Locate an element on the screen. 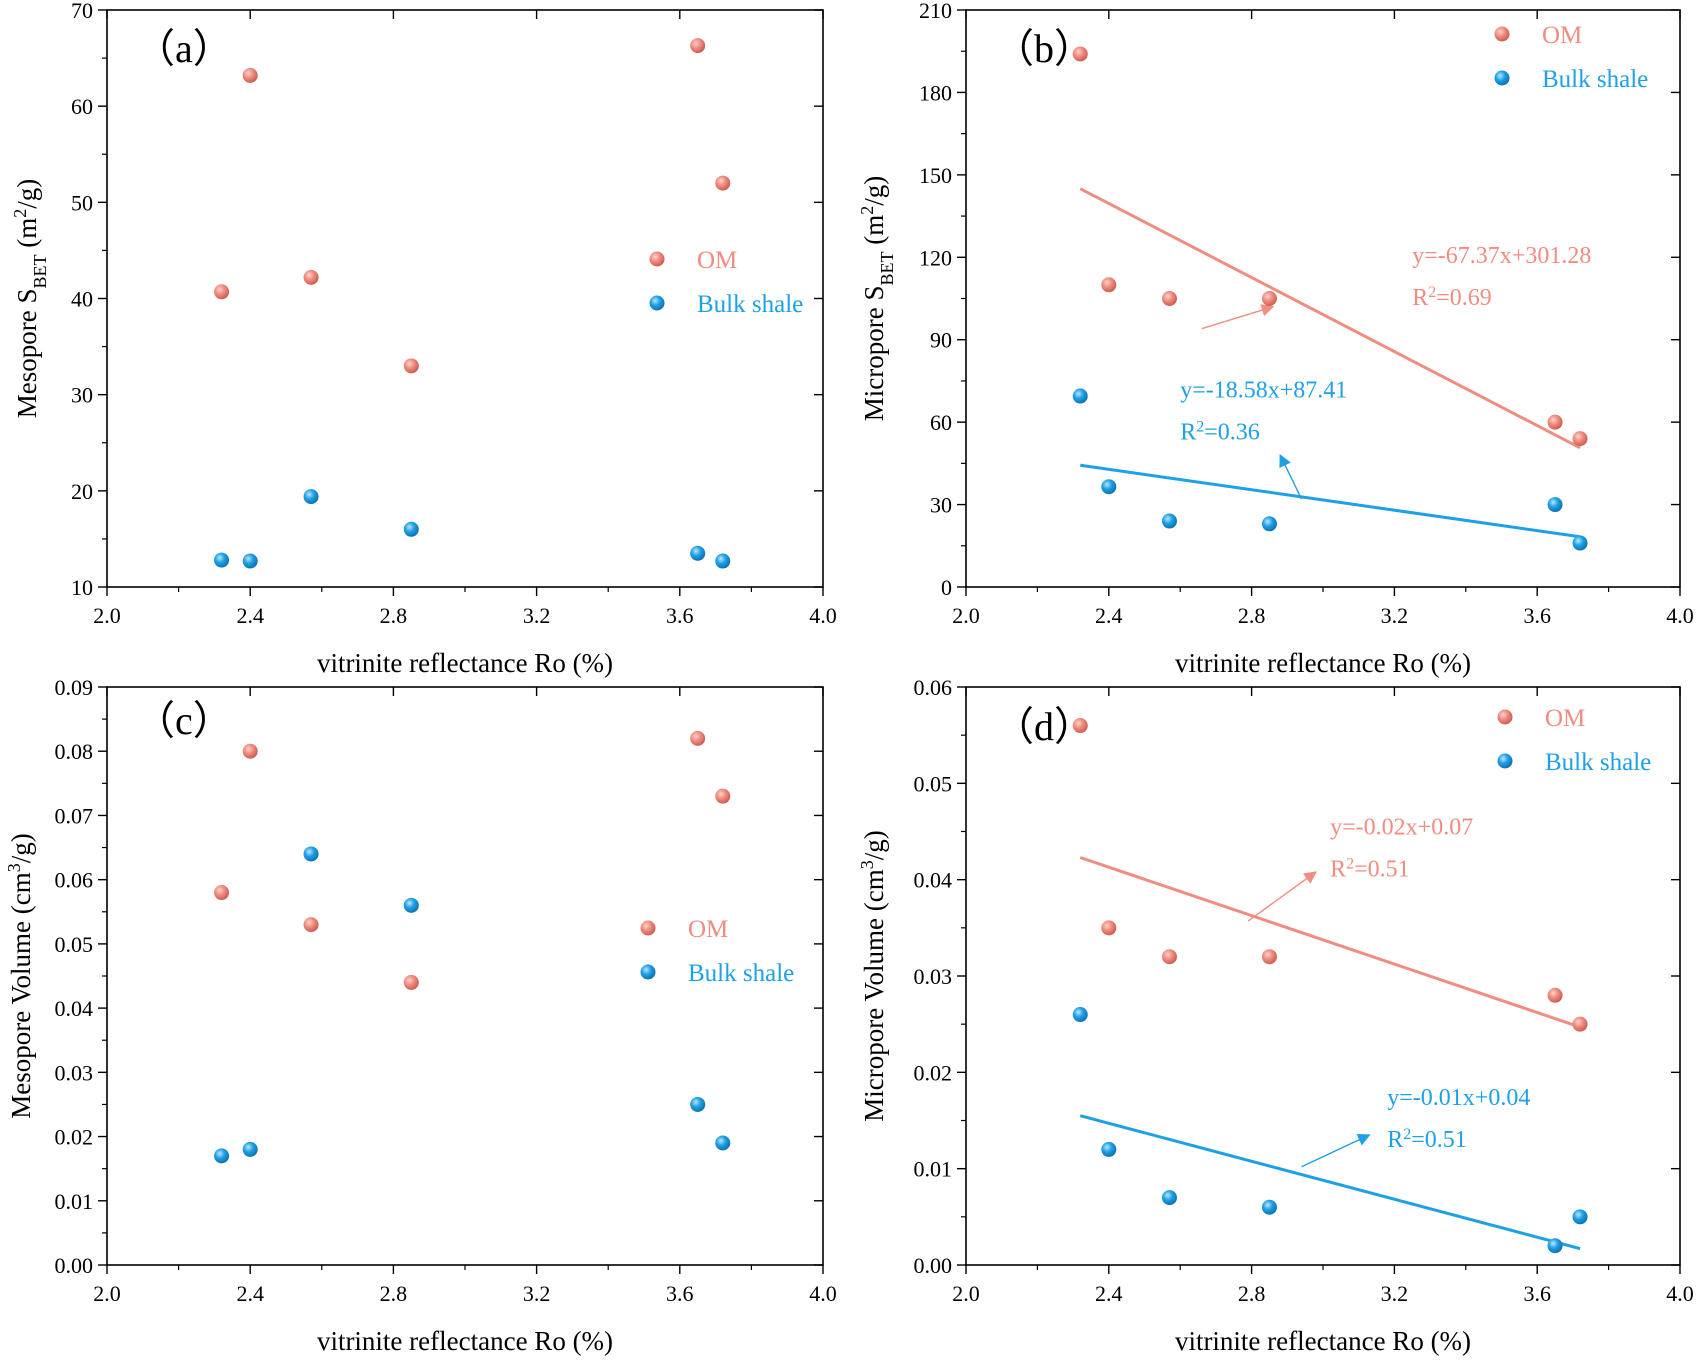 This screenshot has width=1697, height=1360. y-tick-label: 40 is located at coordinates (82, 299).